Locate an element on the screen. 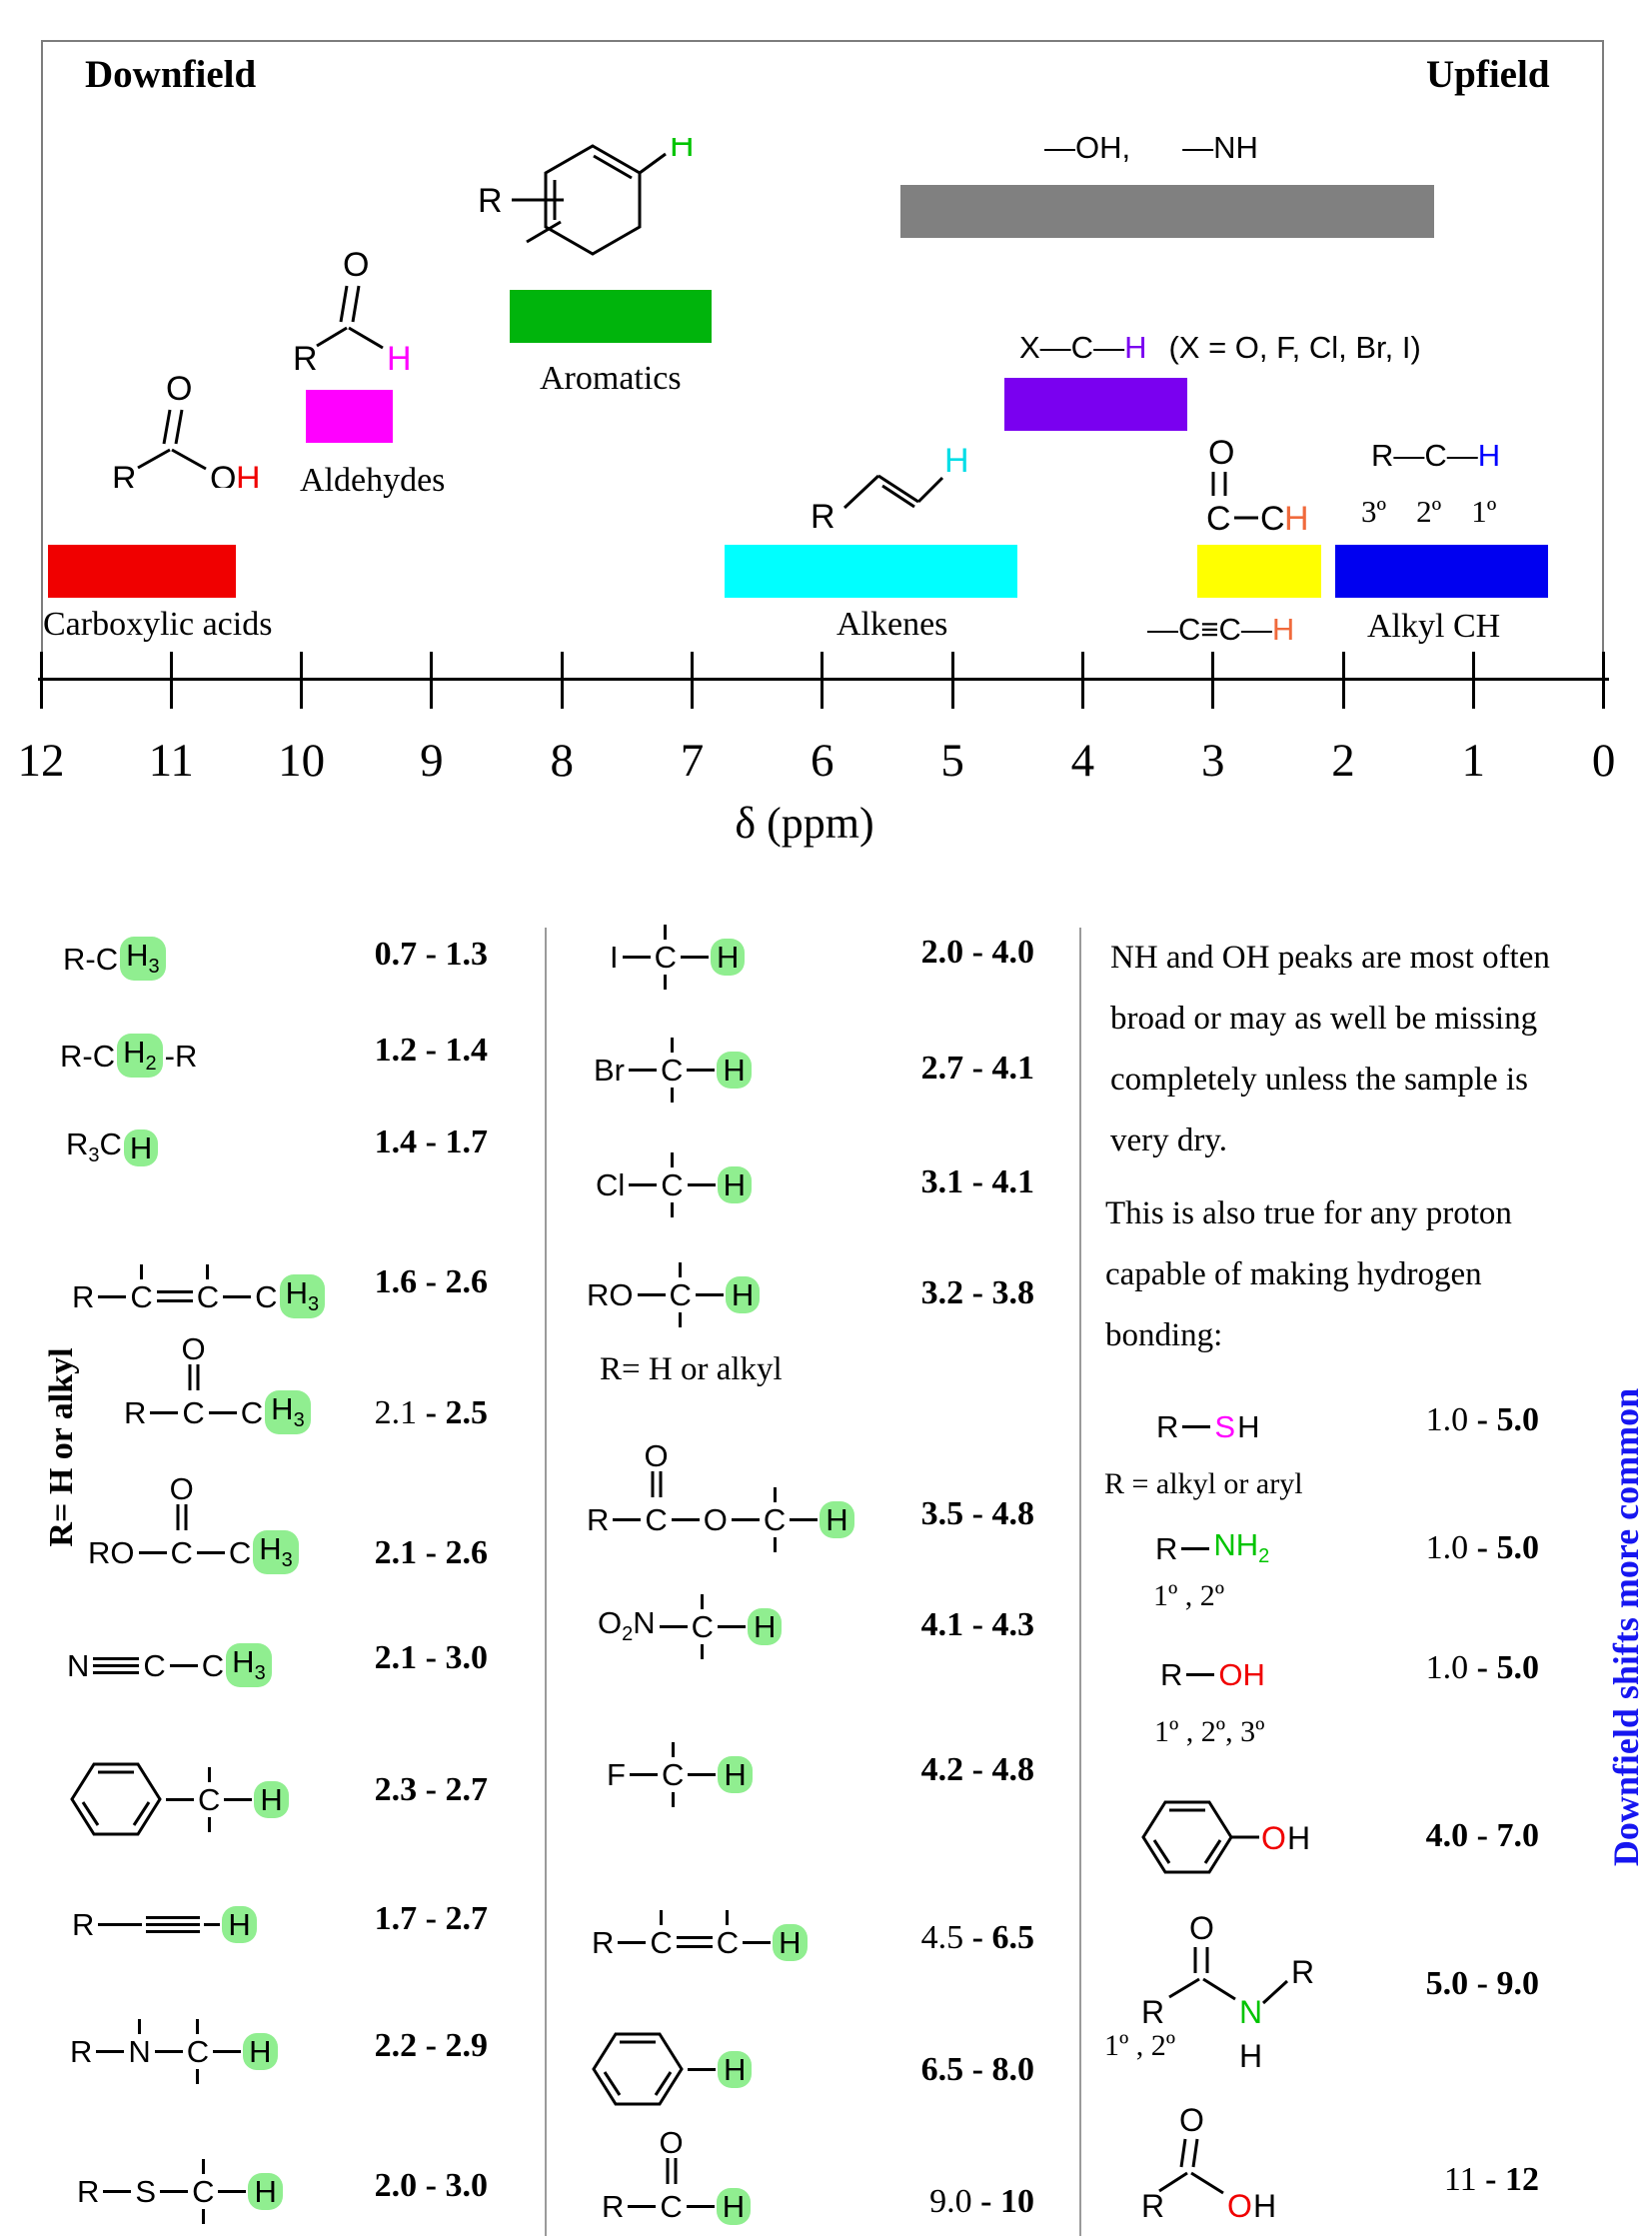 The image size is (1652, 2236). acid-h-red: H is located at coordinates (248, 474).